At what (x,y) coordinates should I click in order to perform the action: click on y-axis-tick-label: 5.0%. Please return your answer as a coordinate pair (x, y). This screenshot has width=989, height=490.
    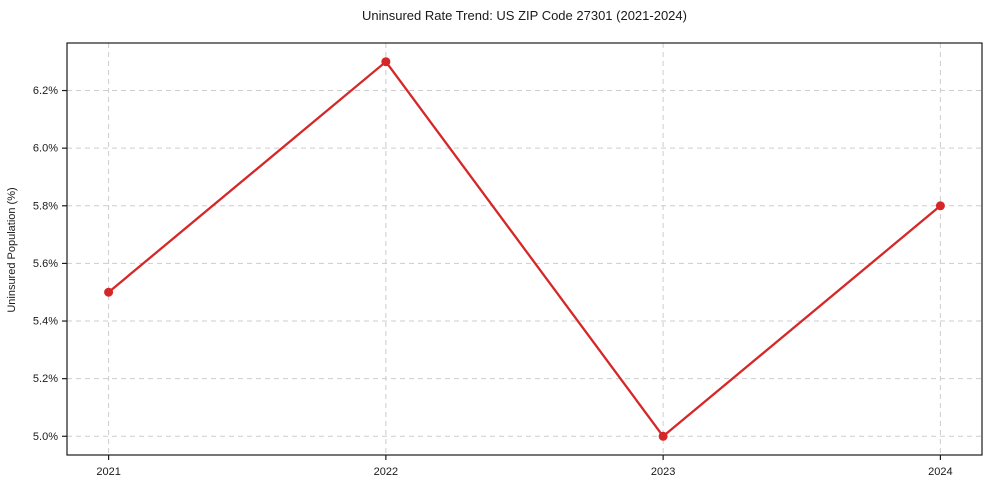
    Looking at the image, I should click on (45, 437).